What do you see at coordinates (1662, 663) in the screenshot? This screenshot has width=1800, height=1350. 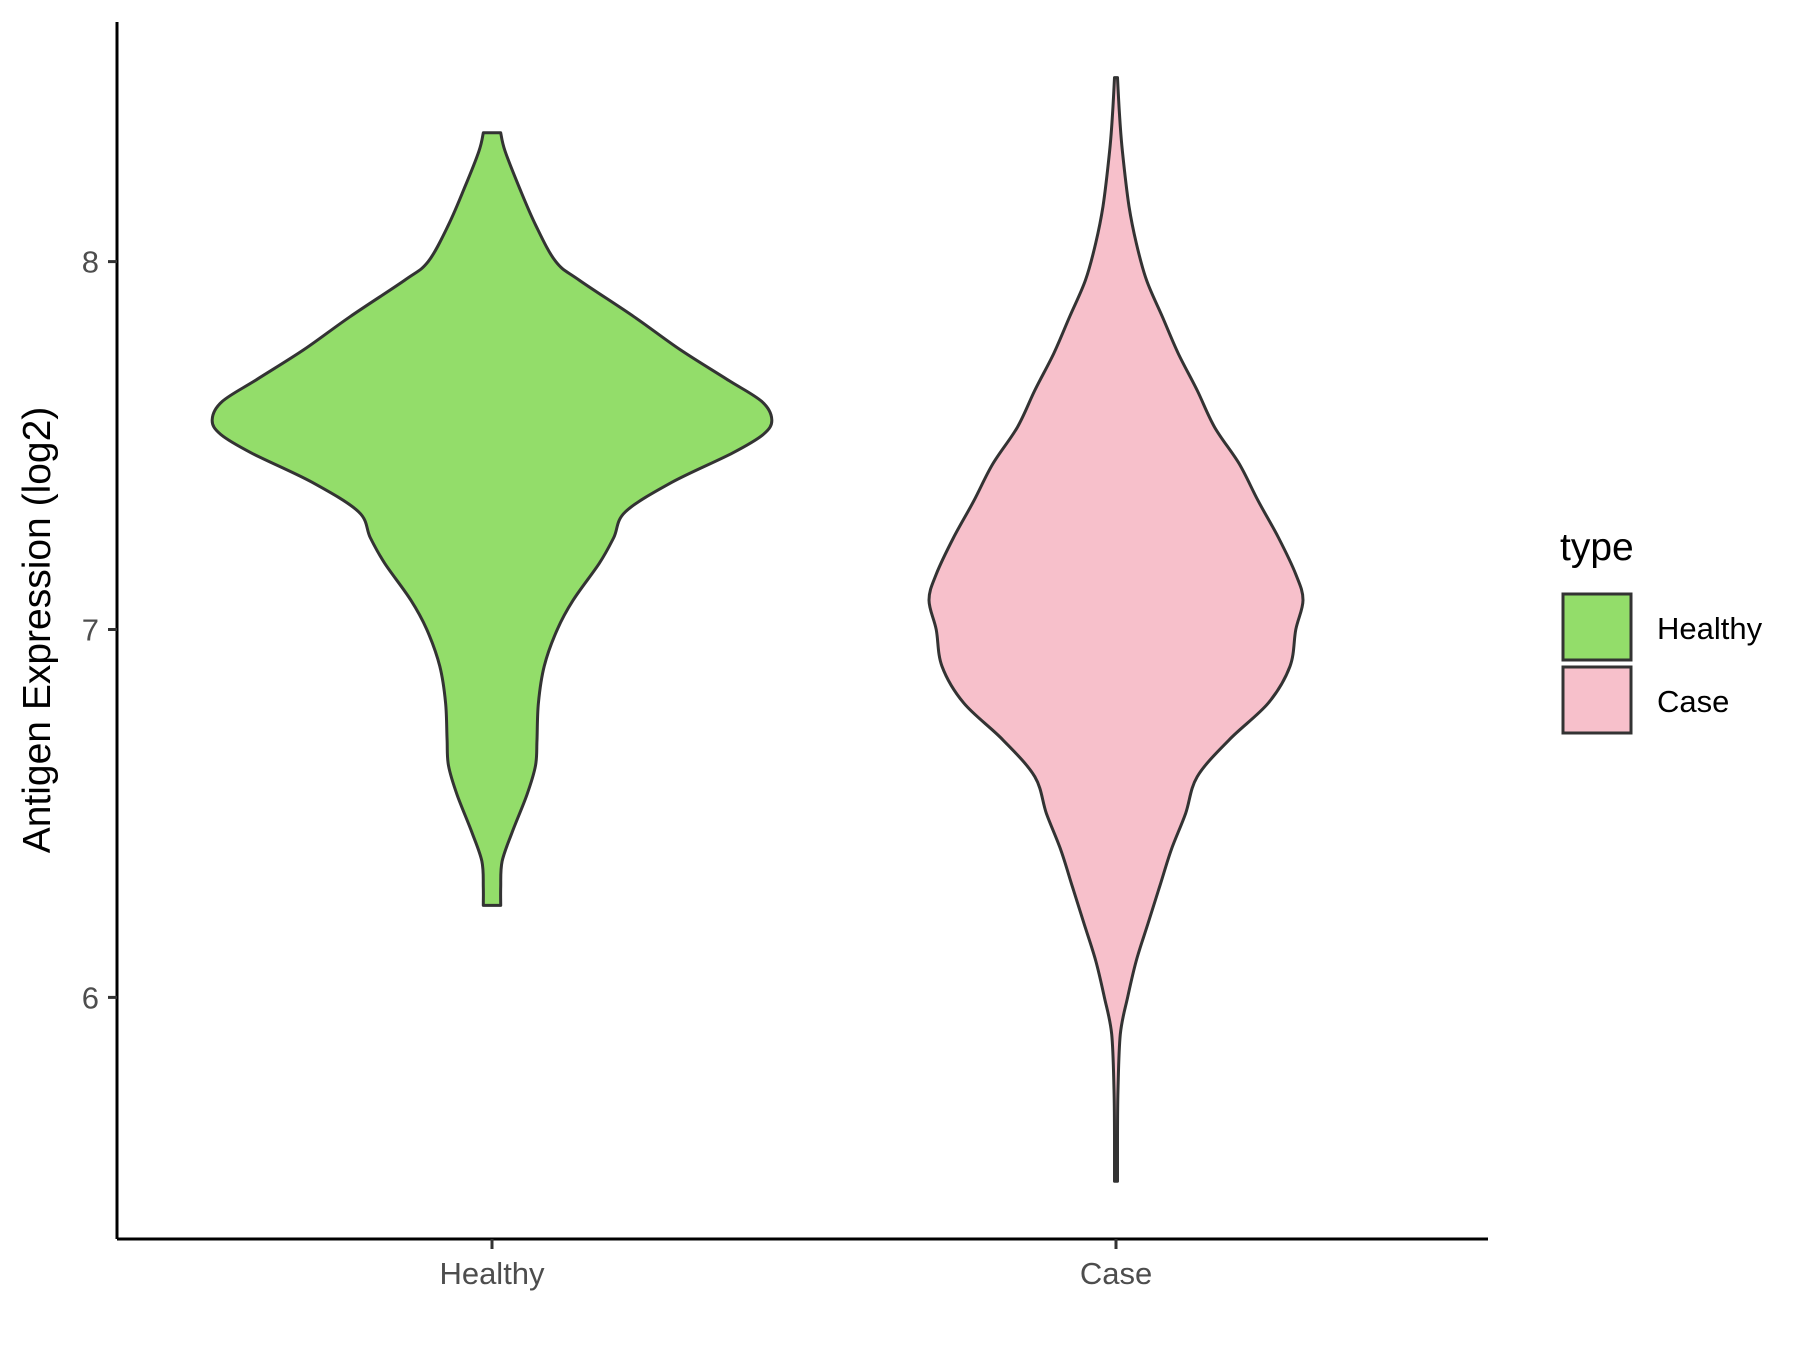 I see `legend-entries: Healthy Case` at bounding box center [1662, 663].